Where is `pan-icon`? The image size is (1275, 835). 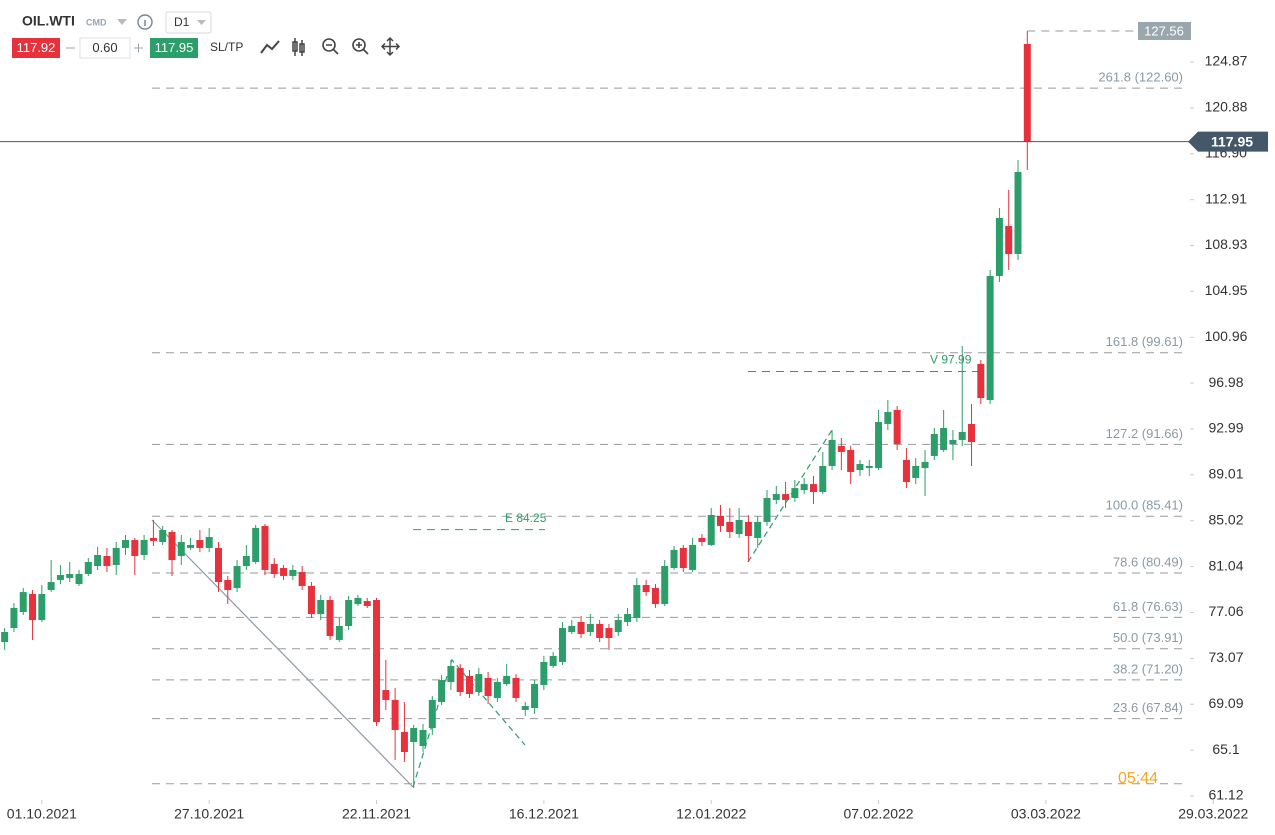 pan-icon is located at coordinates (390, 46).